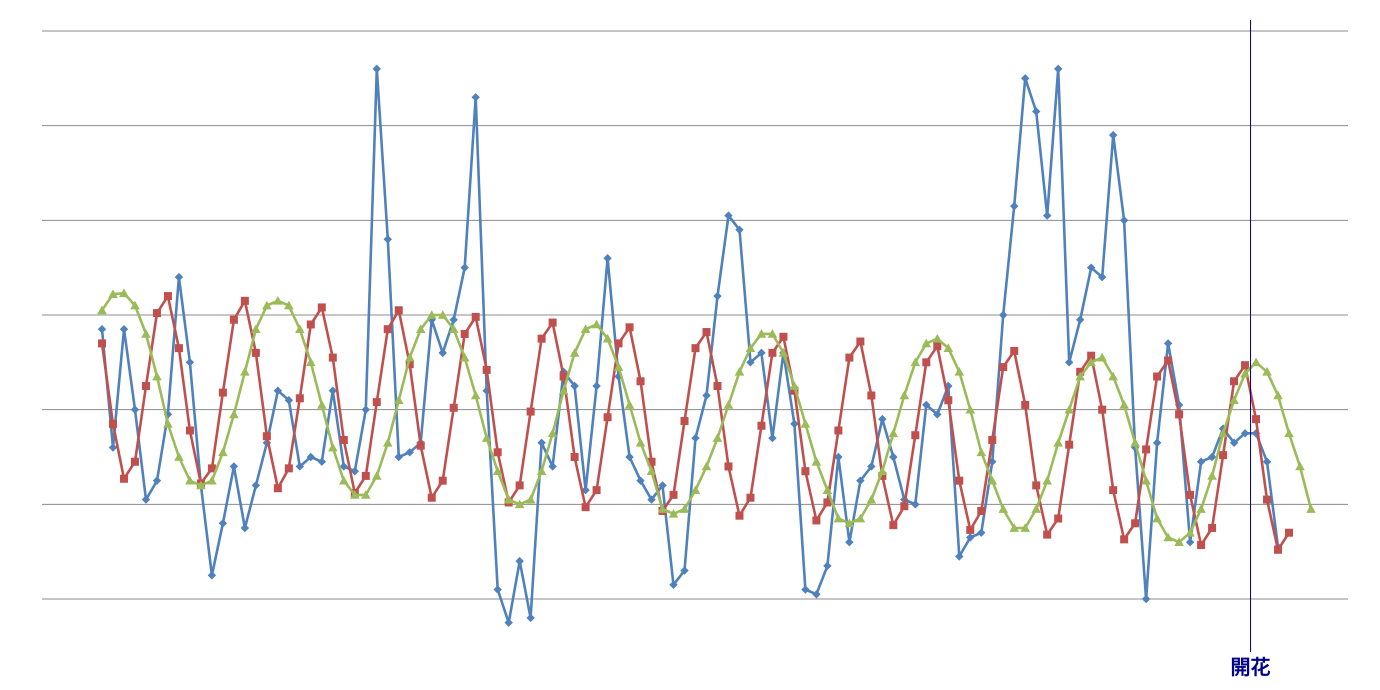  I want to click on annotation-label: 開花, so click(1251, 667).